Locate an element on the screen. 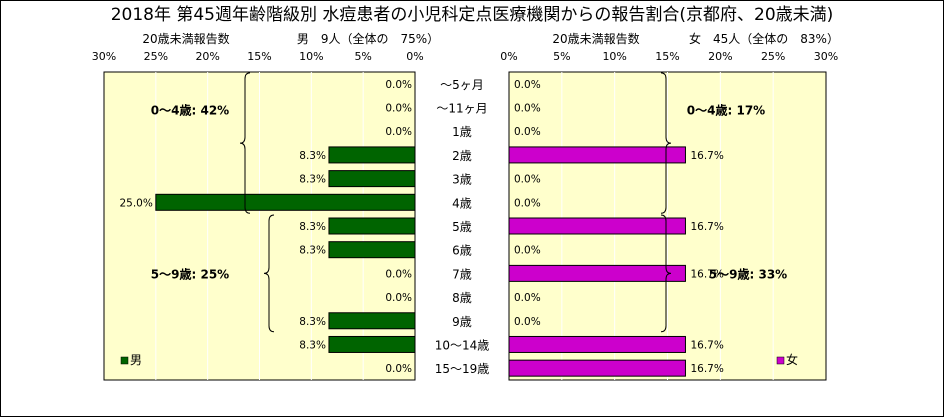 This screenshot has height=417, width=944. right-legend-swatch is located at coordinates (780, 360).